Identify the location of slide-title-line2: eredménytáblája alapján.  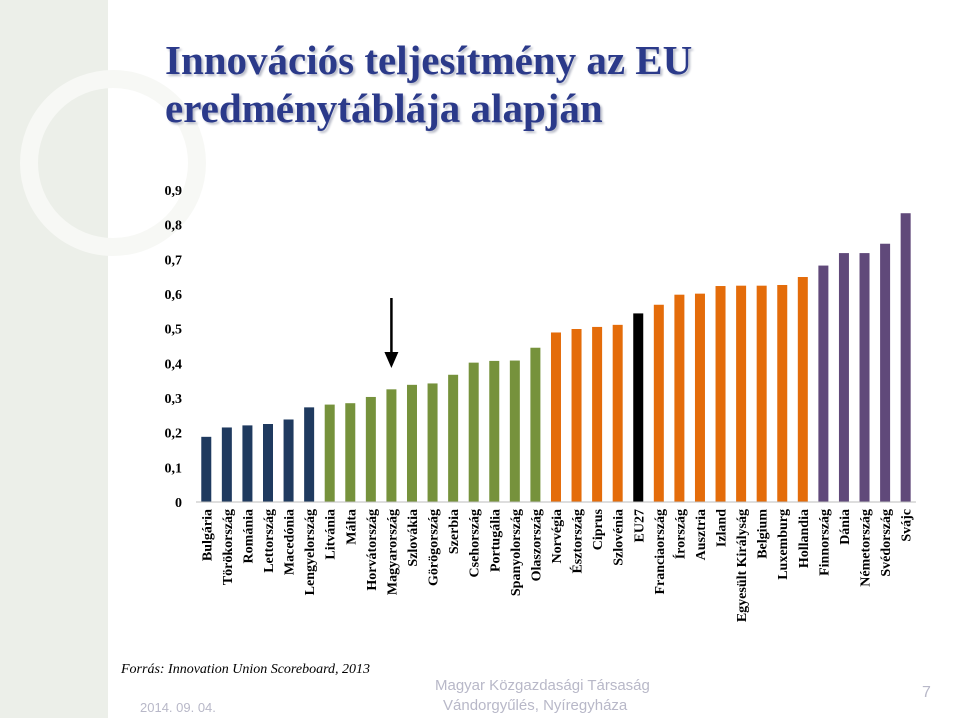
(384, 108).